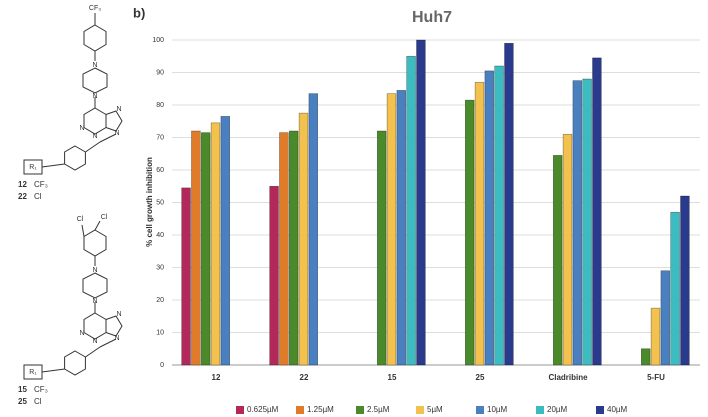 The height and width of the screenshot is (417, 708). Describe the element at coordinates (304, 377) in the screenshot. I see `x-tick-label: 22` at that location.